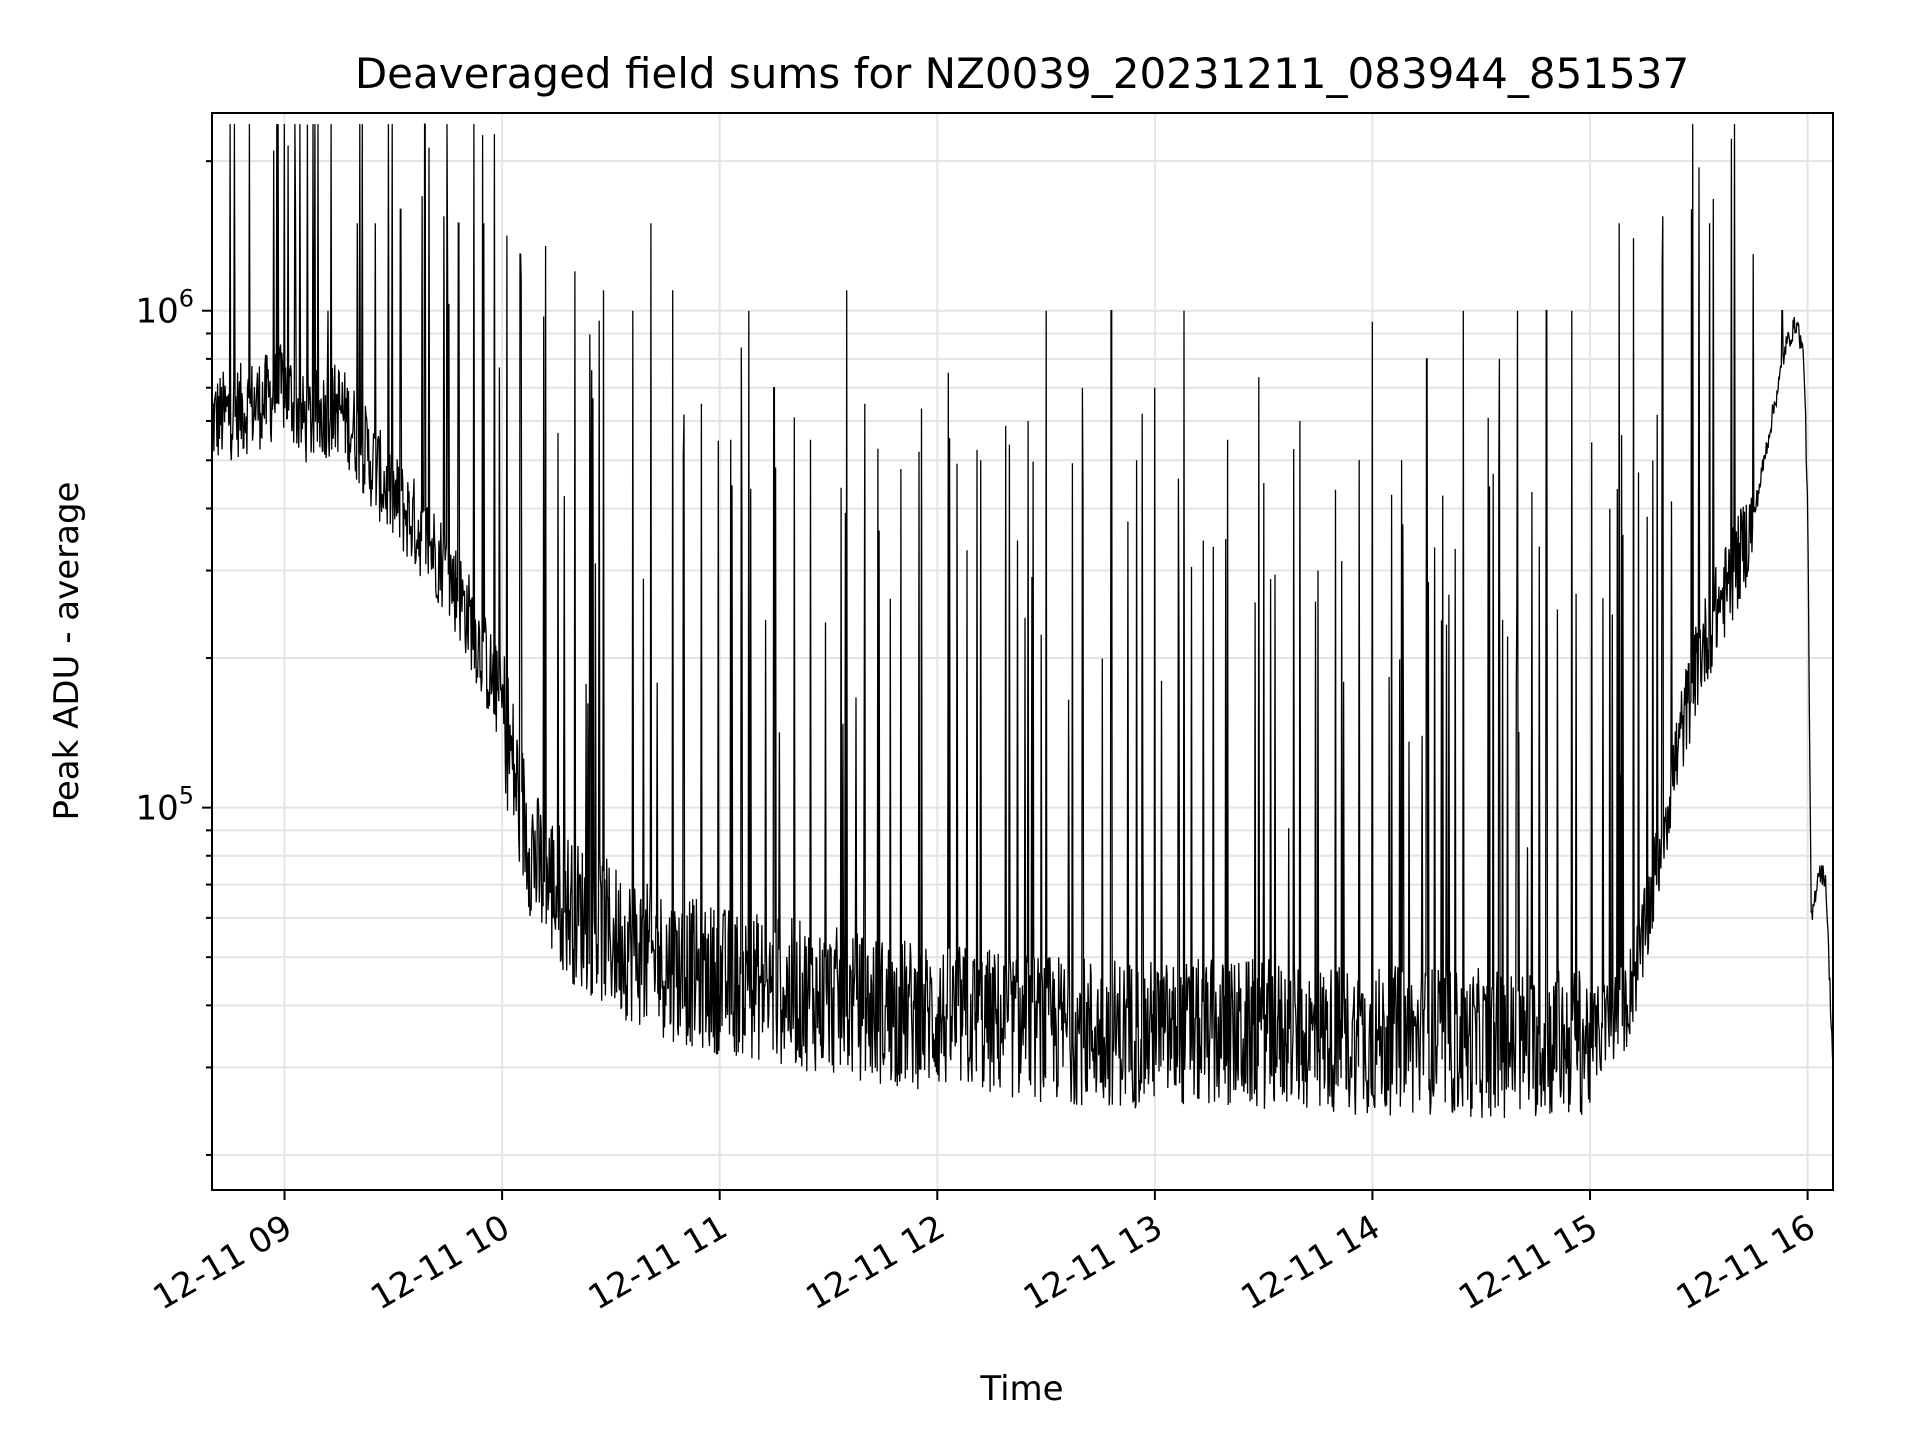 The height and width of the screenshot is (1440, 1920). I want to click on x-tick-label: 12-11 15, so click(1528, 1262).